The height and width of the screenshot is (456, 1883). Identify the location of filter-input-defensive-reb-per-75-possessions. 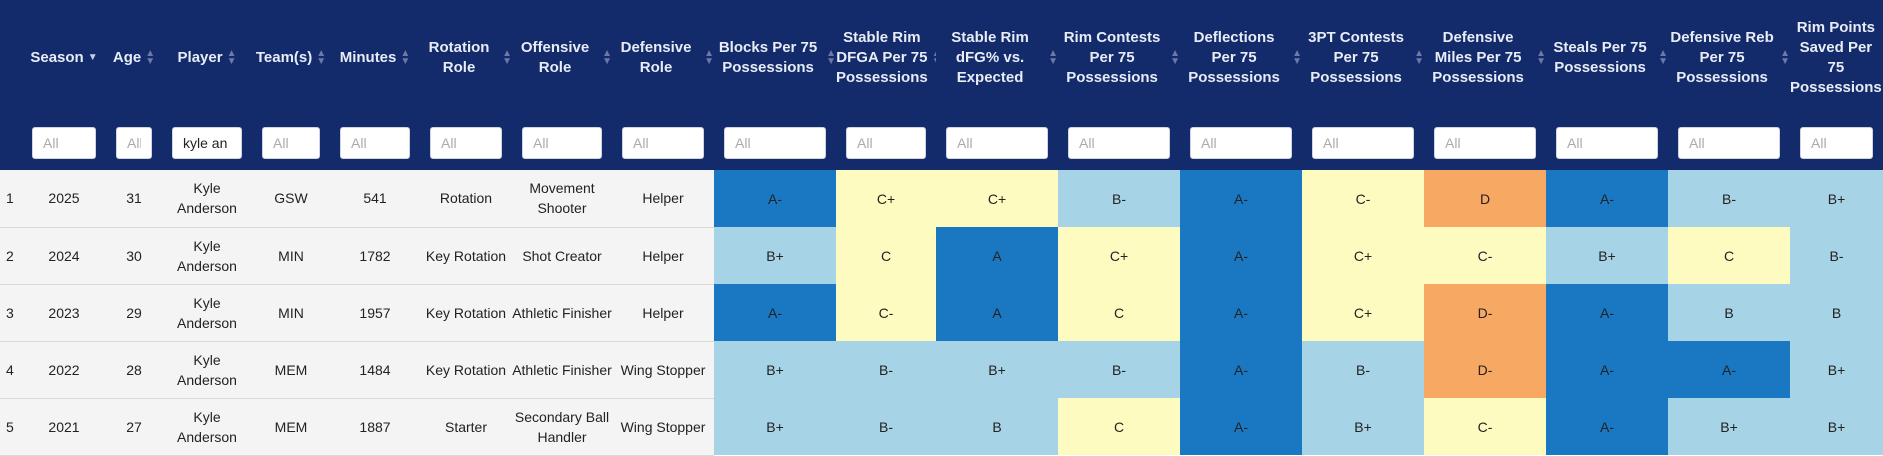
(1729, 142).